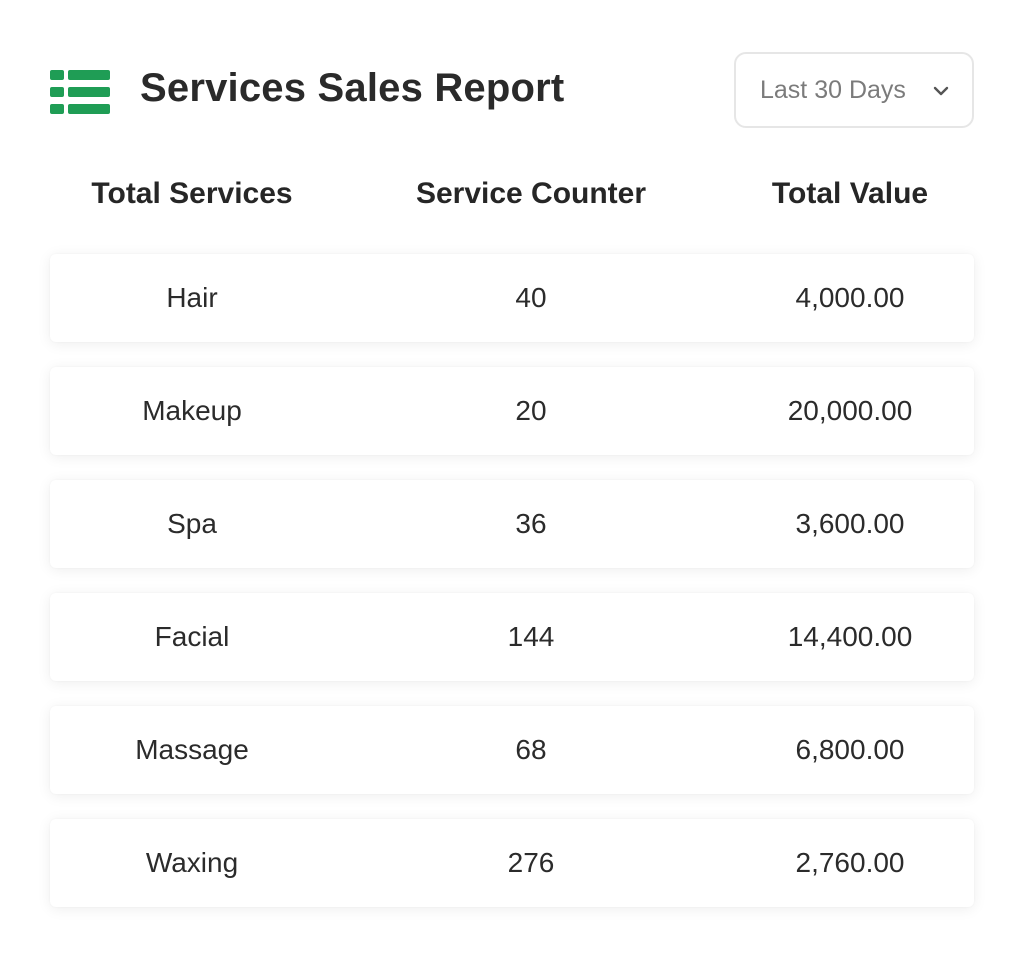  I want to click on chevron-down-icon, so click(941, 91).